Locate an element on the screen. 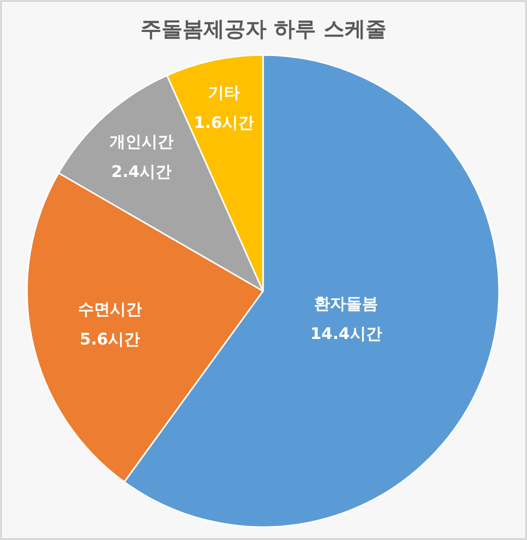 This screenshot has width=527, height=540. chart-title: 주돌봄제공자 하루 스케줄 is located at coordinates (263, 29).